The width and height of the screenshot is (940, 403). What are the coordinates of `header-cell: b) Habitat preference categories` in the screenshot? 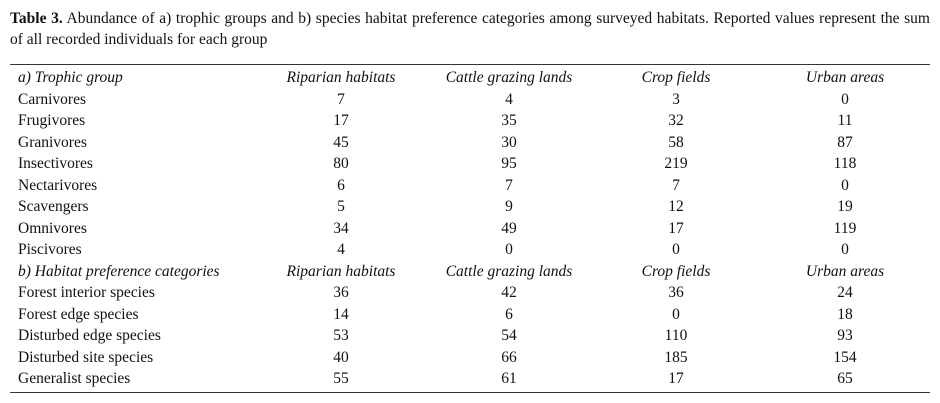 It's located at (119, 271).